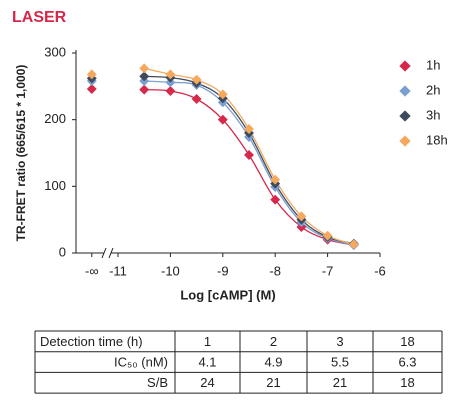 The height and width of the screenshot is (406, 469). I want to click on table-cell: 3, so click(339, 341).